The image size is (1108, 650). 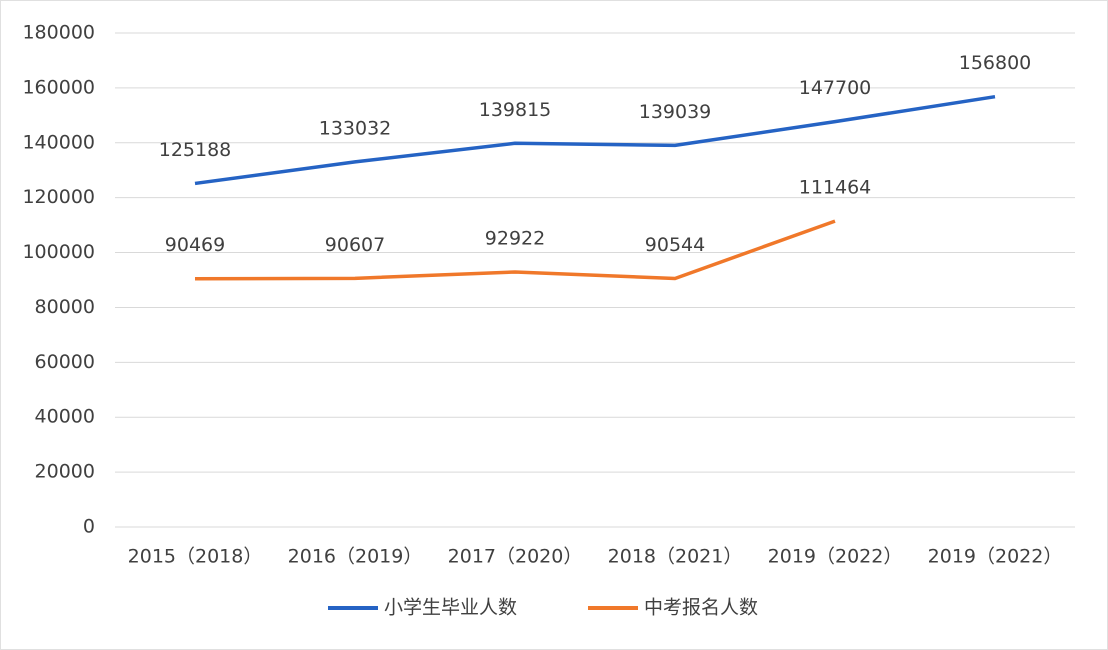 I want to click on data-label: 139039, so click(x=675, y=112).